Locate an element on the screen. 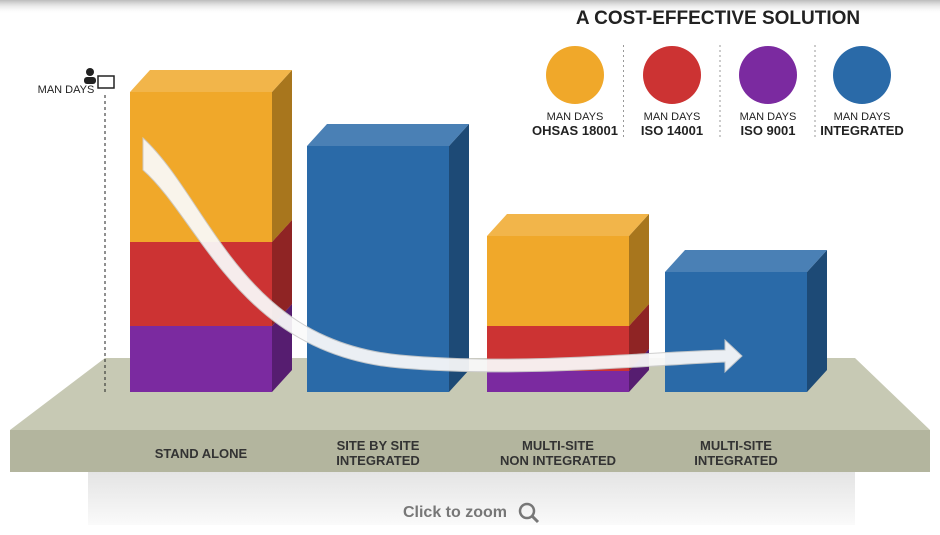 The width and height of the screenshot is (940, 535). top-shadow is located at coordinates (470, 7).